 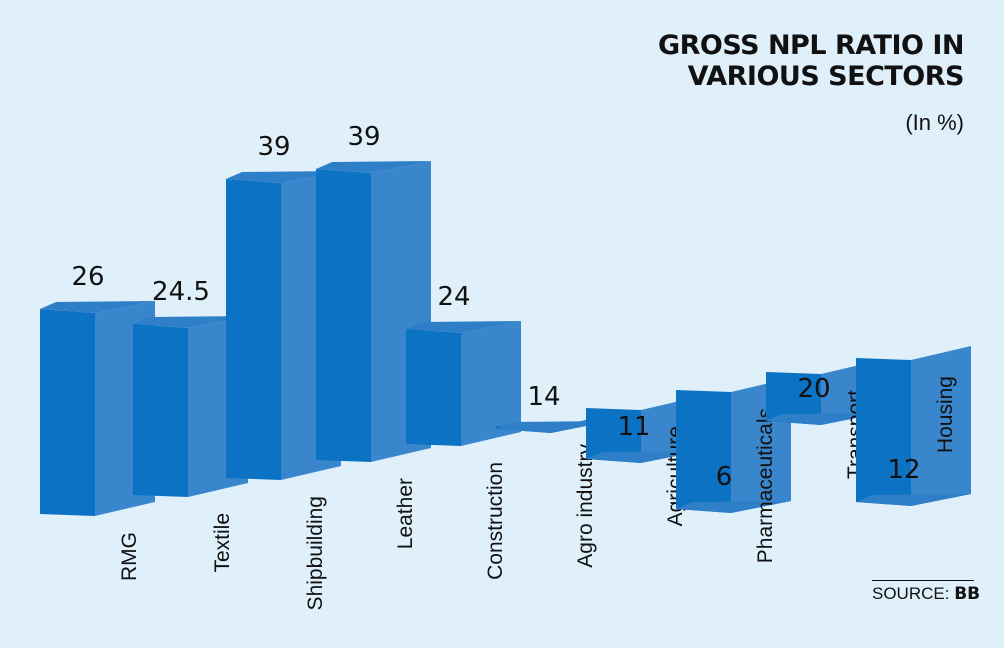 What do you see at coordinates (633, 427) in the screenshot?
I see `value-label-agriculture: 11` at bounding box center [633, 427].